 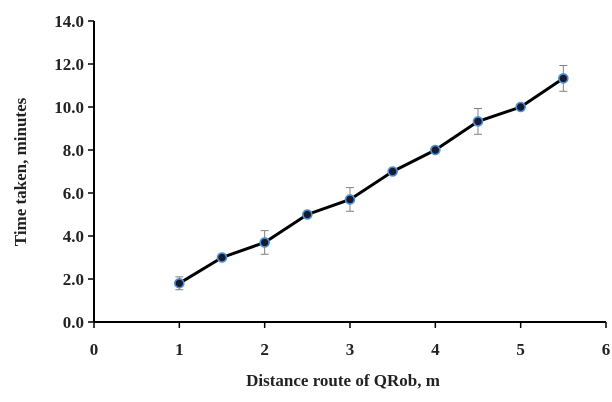 I want to click on x-tick-label: 6, so click(x=606, y=349).